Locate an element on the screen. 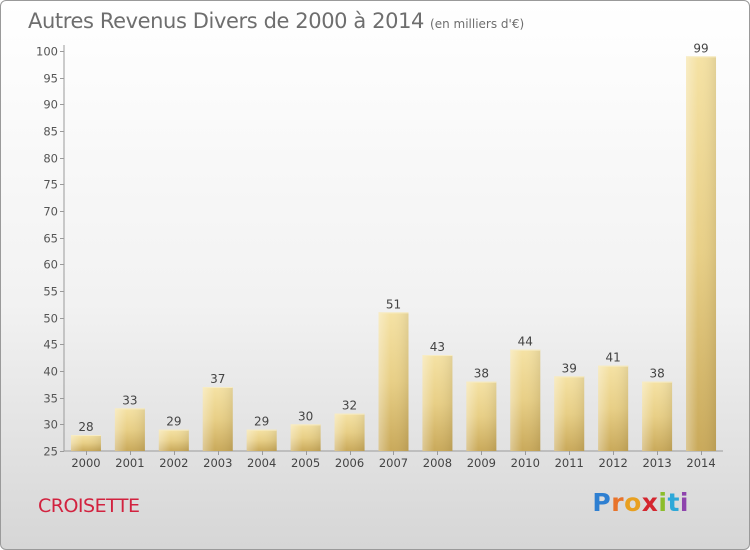 The height and width of the screenshot is (550, 750). bar-shade-2006 is located at coordinates (349, 432).